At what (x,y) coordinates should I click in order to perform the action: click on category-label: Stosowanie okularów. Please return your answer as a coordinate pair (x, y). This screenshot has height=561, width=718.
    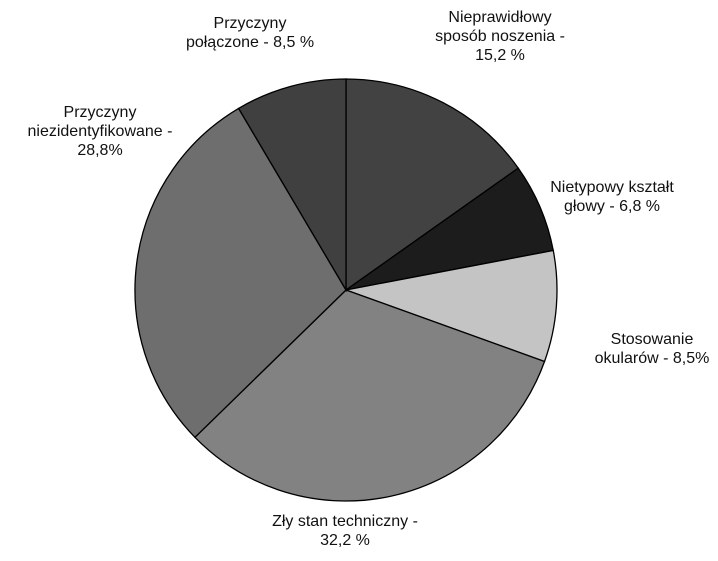
    Looking at the image, I should click on (644, 349).